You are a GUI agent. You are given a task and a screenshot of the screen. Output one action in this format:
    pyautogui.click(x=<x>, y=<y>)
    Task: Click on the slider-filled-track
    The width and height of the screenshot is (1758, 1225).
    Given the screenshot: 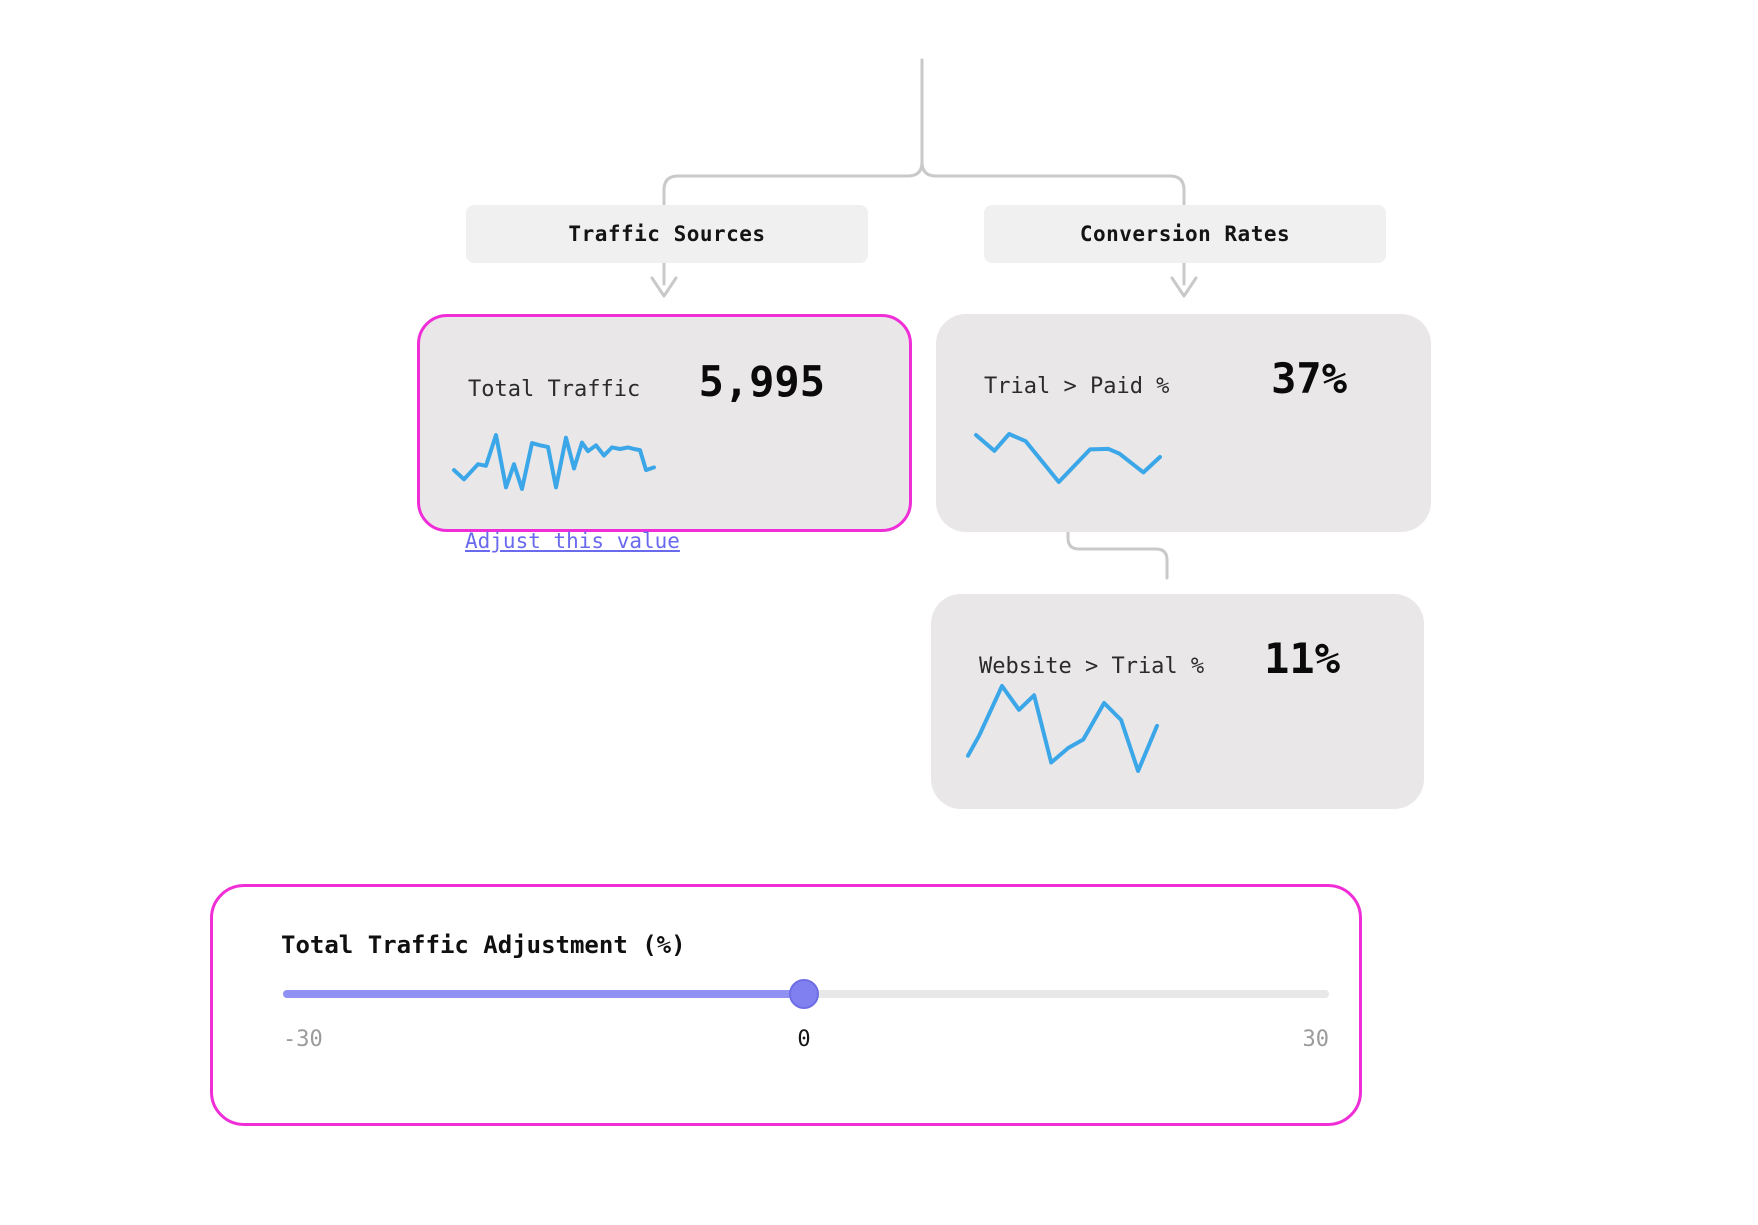 What is the action you would take?
    pyautogui.click(x=543, y=994)
    